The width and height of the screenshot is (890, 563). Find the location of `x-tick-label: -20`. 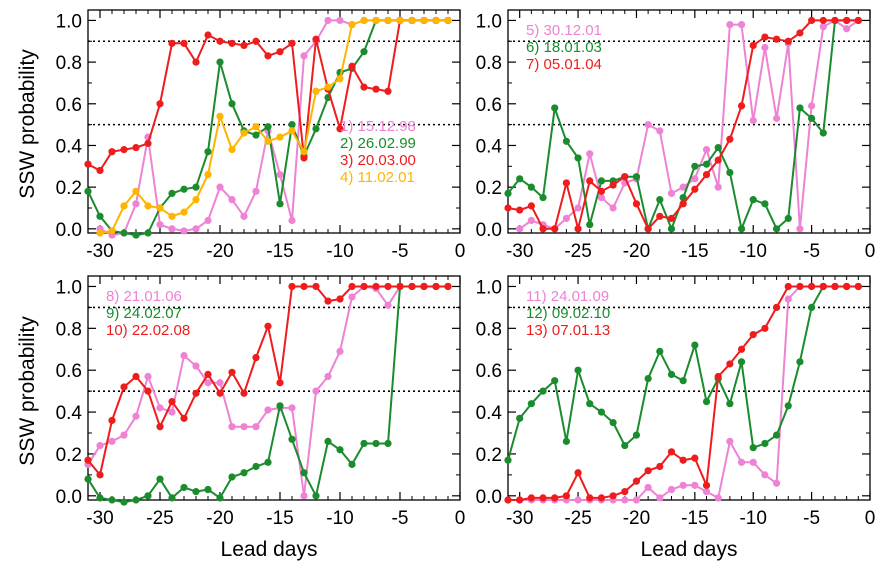

x-tick-label: -20 is located at coordinates (219, 251).